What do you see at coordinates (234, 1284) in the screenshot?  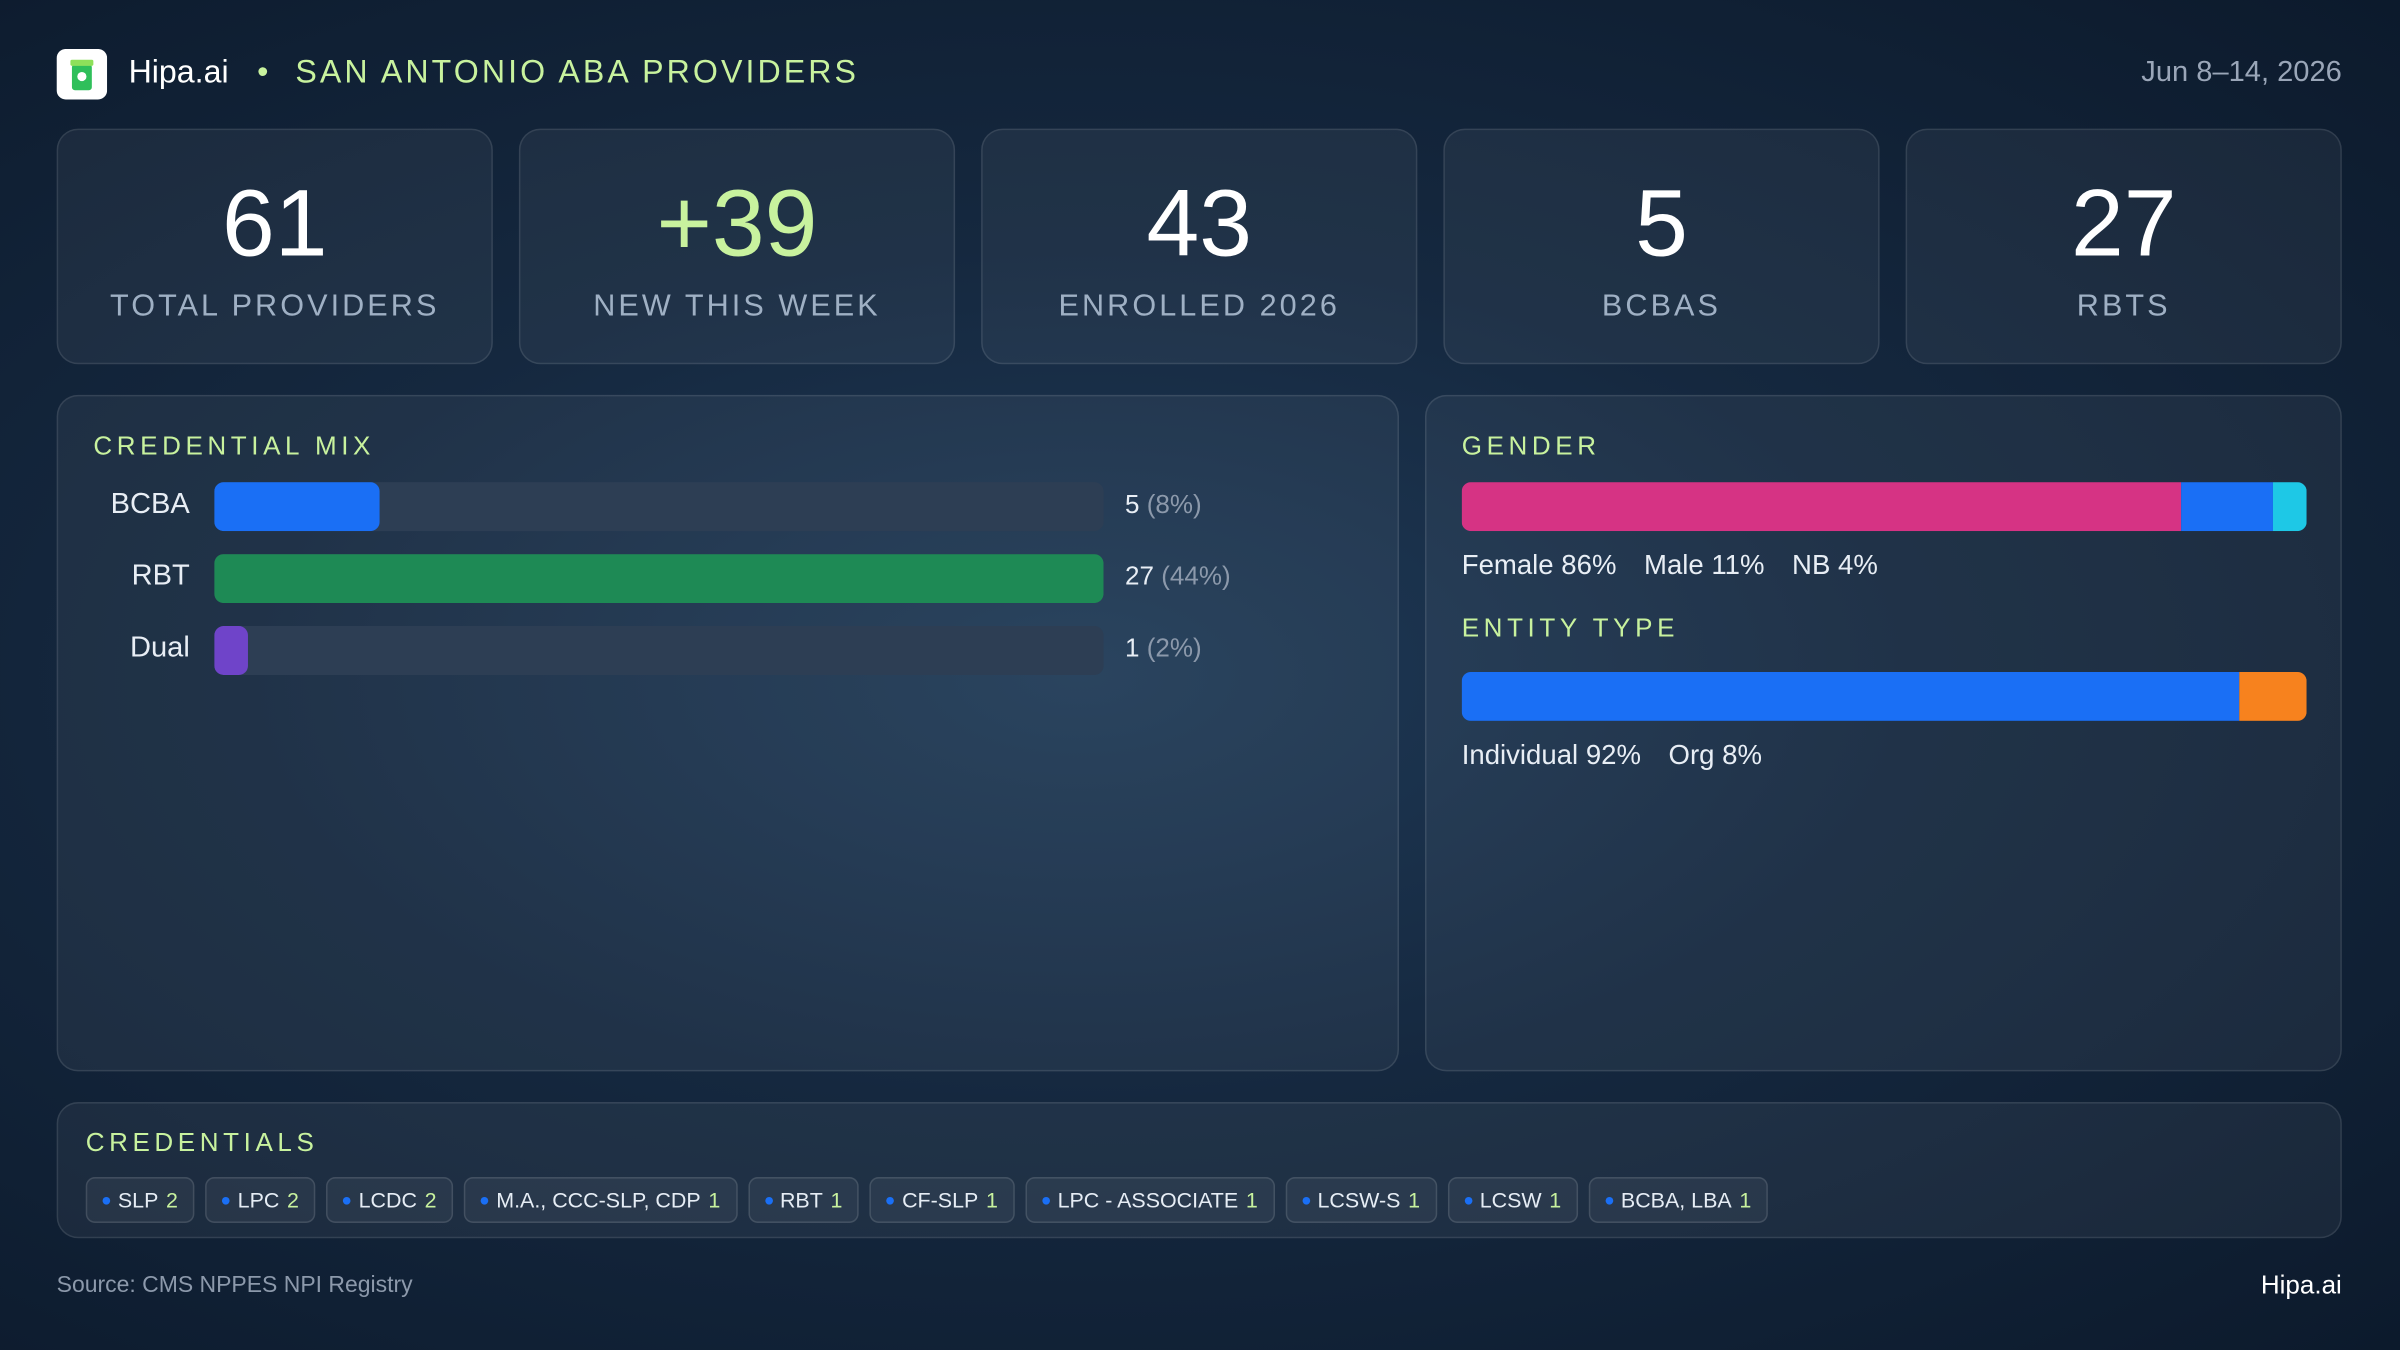 I see `source: Source: CMS NPPES NPI Registry` at bounding box center [234, 1284].